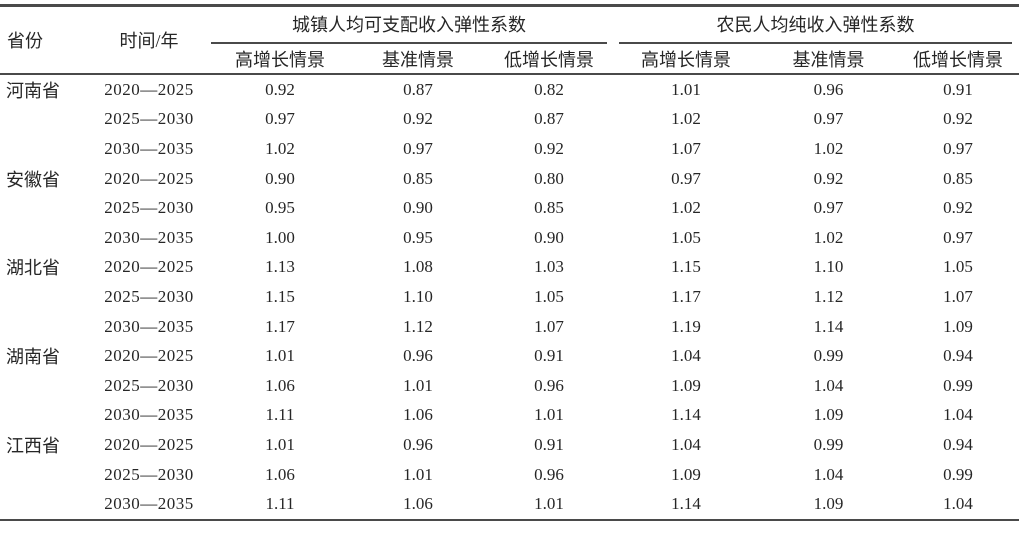 This screenshot has height=533, width=1019. Describe the element at coordinates (958, 474) in the screenshot. I see `rural-value-cell: 0.99` at that location.